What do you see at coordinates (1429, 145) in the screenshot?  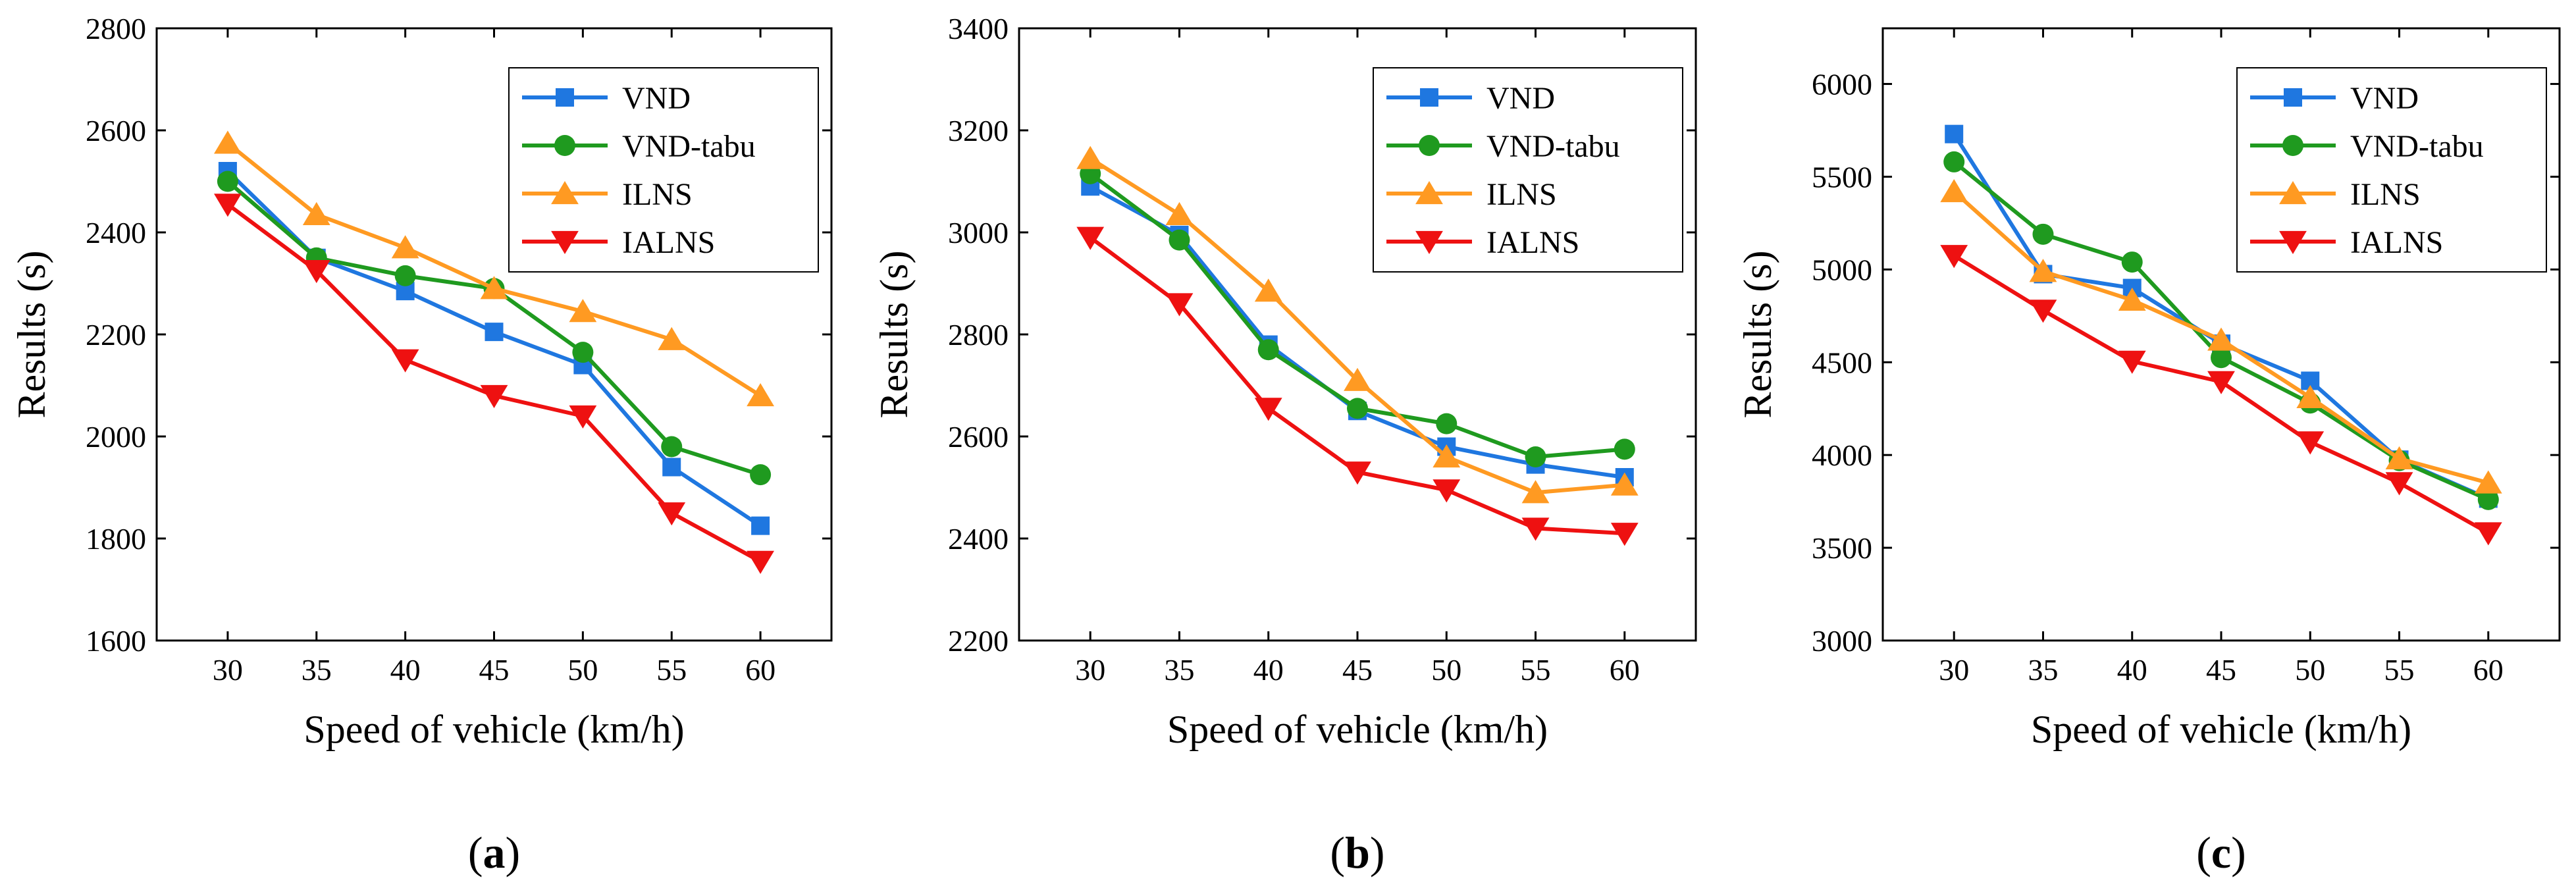 I see `legend-marker-vnd-tabu` at bounding box center [1429, 145].